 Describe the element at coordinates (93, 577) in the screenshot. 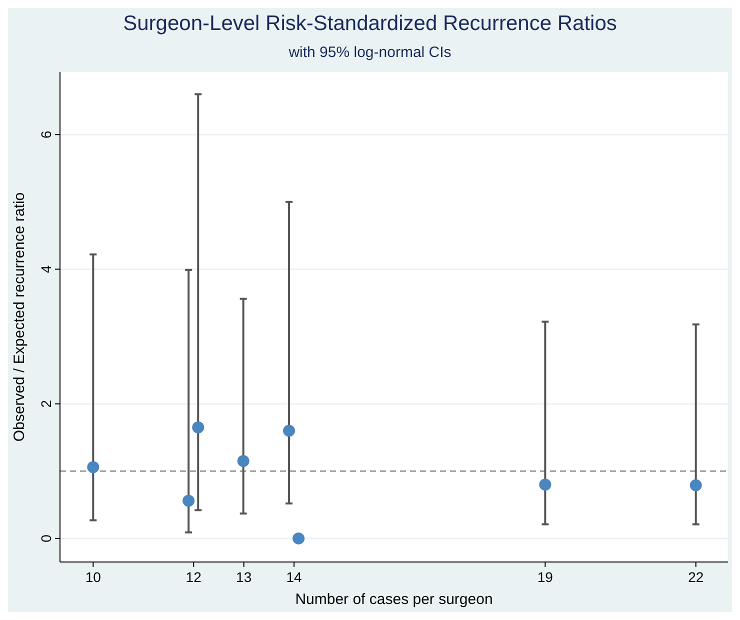

I see `x-tick-label: 10` at that location.